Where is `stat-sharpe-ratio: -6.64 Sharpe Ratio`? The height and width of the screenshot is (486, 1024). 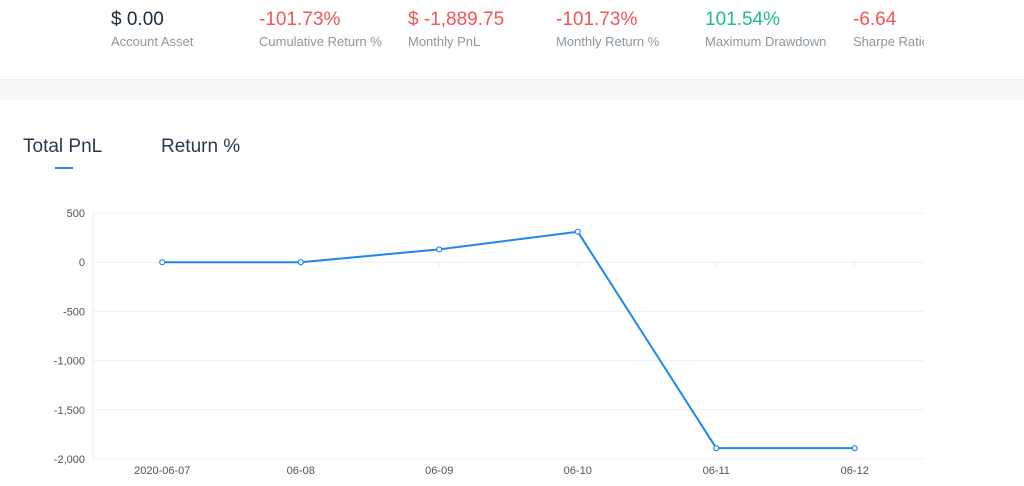 stat-sharpe-ratio: -6.64 Sharpe Ratio is located at coordinates (888, 28).